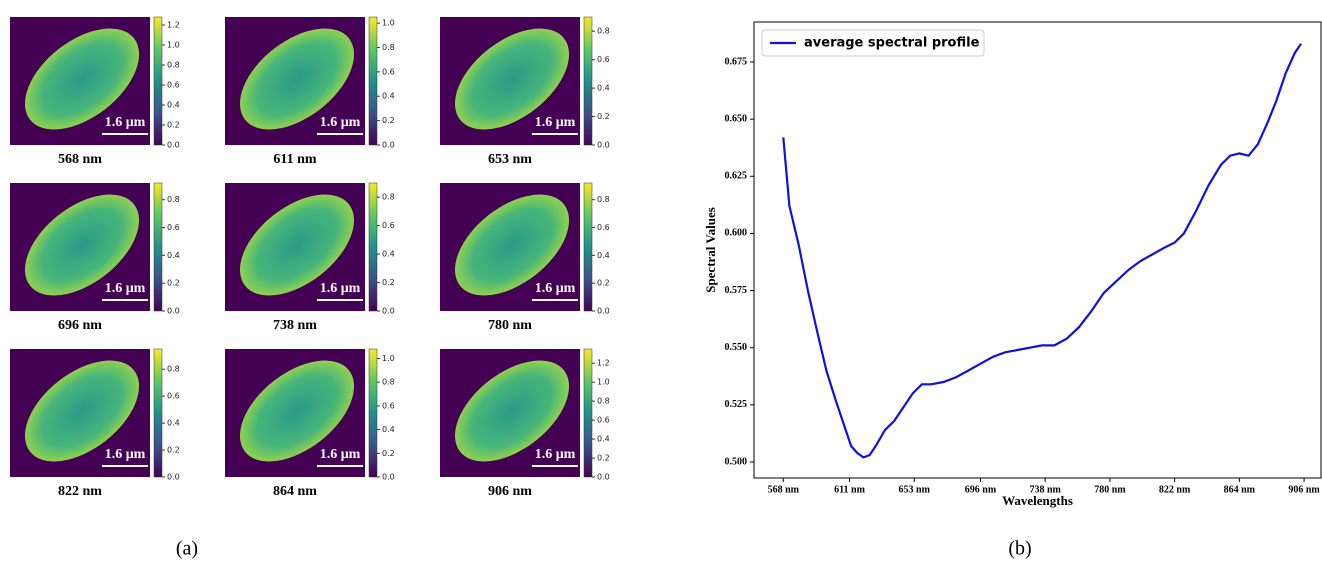 The image size is (1322, 563). What do you see at coordinates (603, 363) in the screenshot?
I see `colorbar-tick-label: 1.2` at bounding box center [603, 363].